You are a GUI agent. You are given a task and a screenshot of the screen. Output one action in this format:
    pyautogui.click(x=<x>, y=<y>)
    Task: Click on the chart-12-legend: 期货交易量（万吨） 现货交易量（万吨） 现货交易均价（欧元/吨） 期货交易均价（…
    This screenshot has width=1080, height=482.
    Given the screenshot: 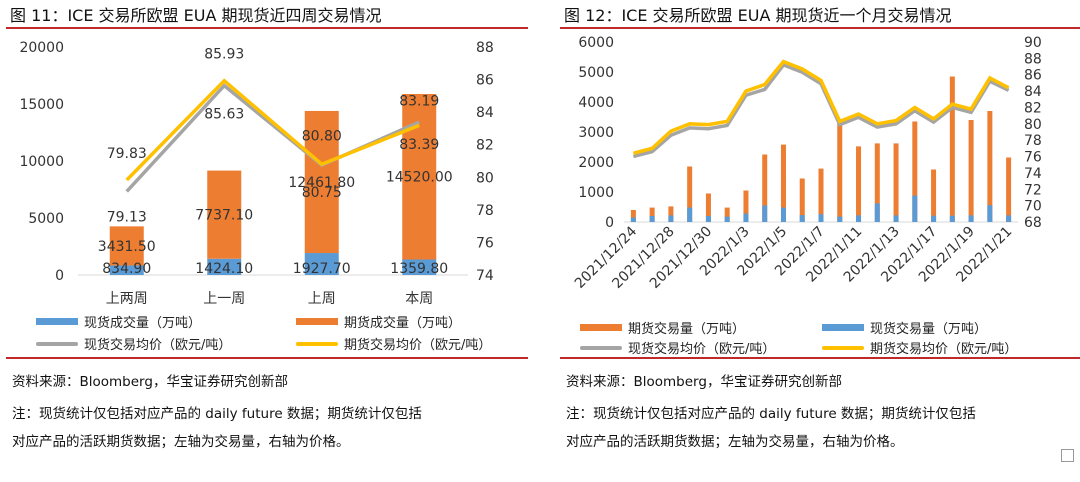 What is the action you would take?
    pyautogui.click(x=820, y=336)
    